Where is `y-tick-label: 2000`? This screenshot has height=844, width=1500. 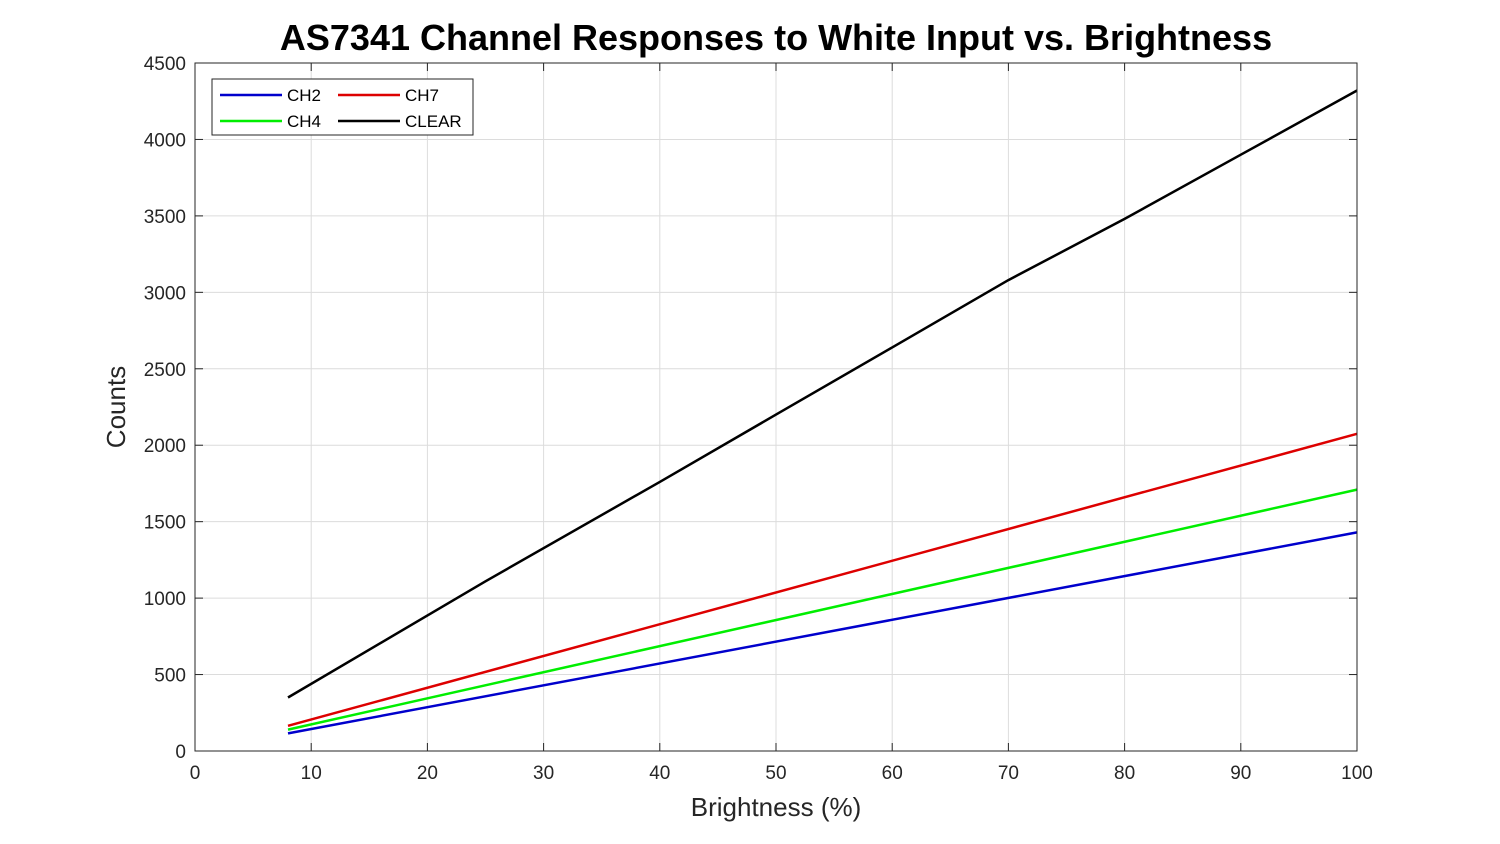 y-tick-label: 2000 is located at coordinates (165, 446).